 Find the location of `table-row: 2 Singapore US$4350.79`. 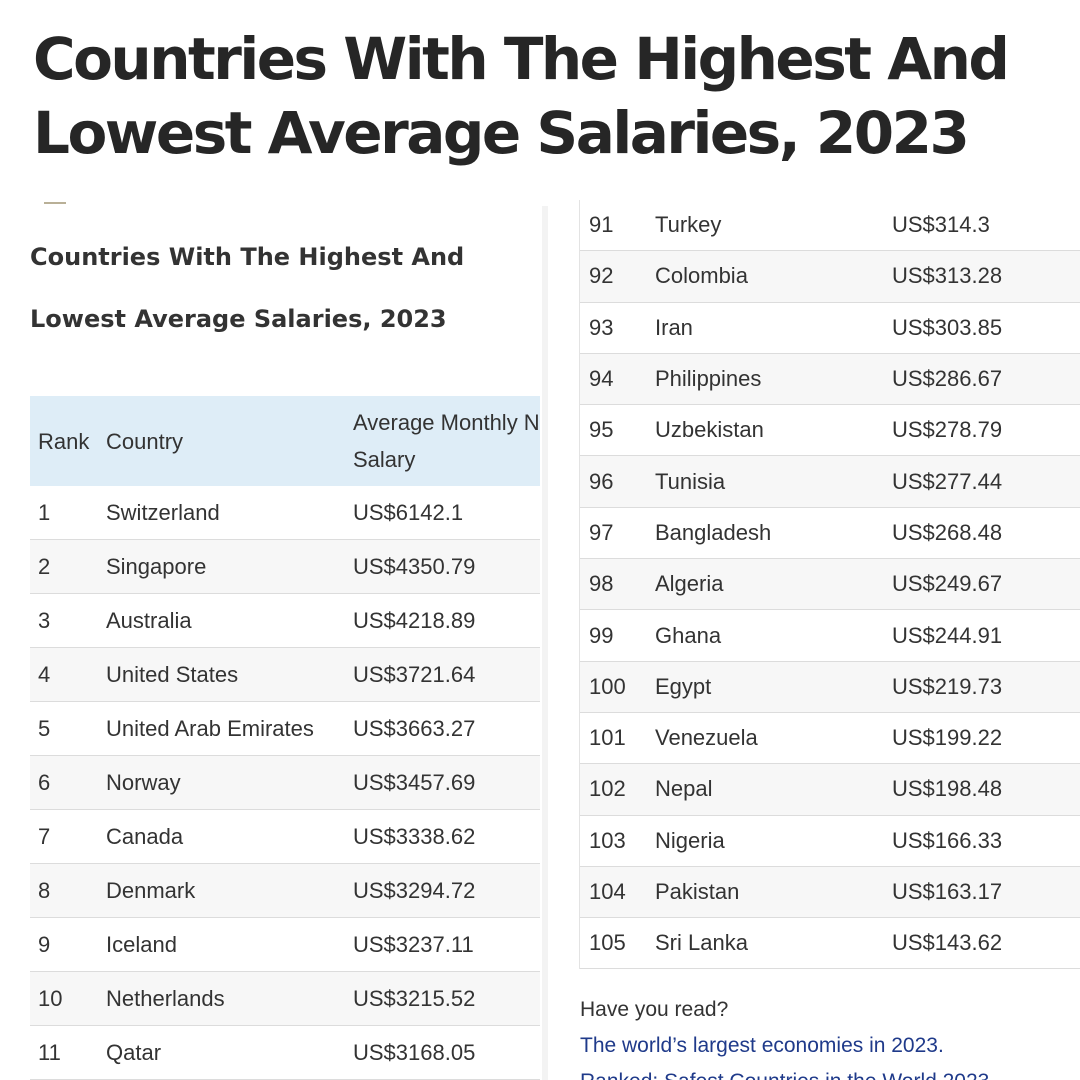

table-row: 2 Singapore US$4350.79 is located at coordinates (285, 566).